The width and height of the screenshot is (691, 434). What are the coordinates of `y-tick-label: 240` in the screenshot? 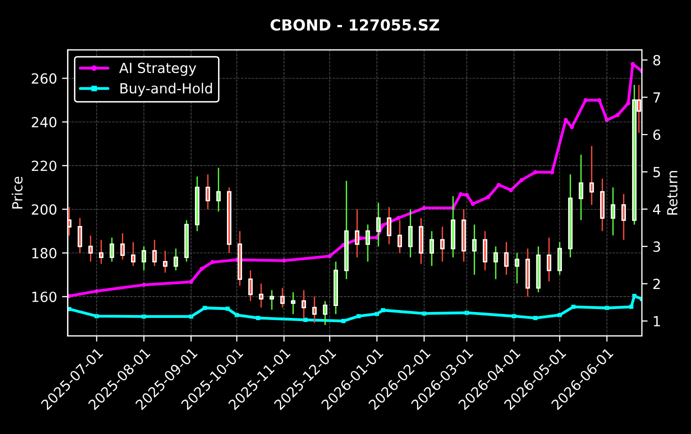 It's located at (44, 122).